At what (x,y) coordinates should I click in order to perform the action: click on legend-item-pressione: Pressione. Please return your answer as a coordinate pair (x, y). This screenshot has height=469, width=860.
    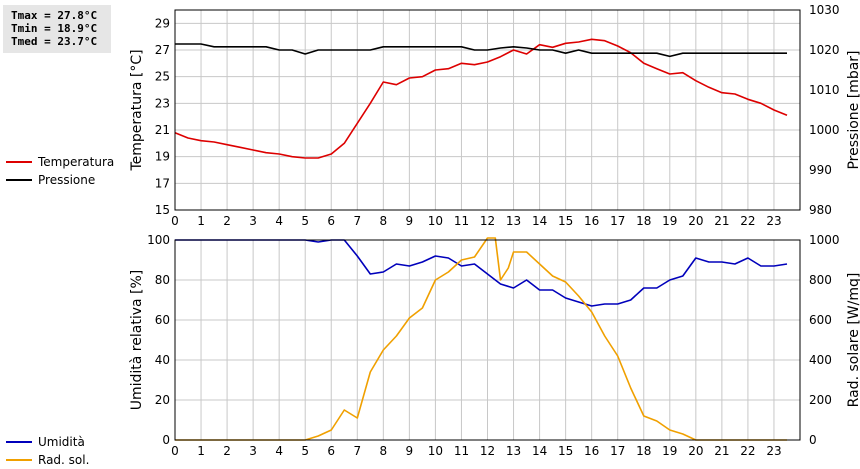
    Looking at the image, I should click on (60, 180).